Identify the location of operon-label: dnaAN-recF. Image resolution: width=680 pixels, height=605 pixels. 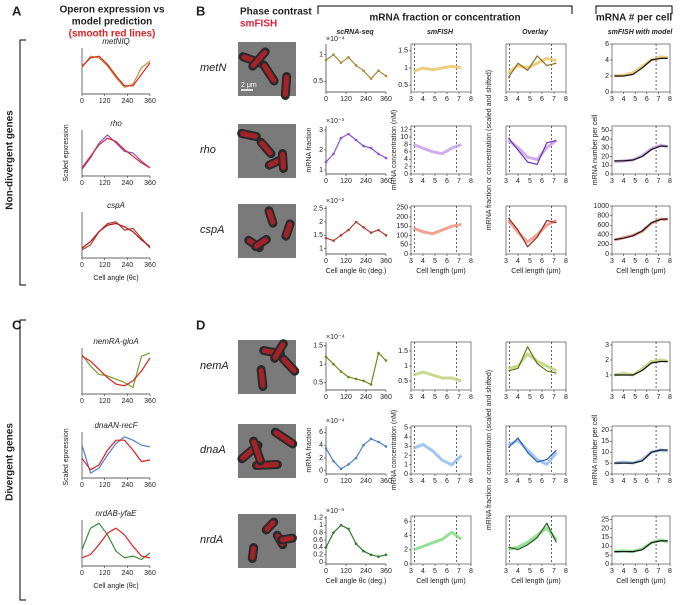
(116, 425).